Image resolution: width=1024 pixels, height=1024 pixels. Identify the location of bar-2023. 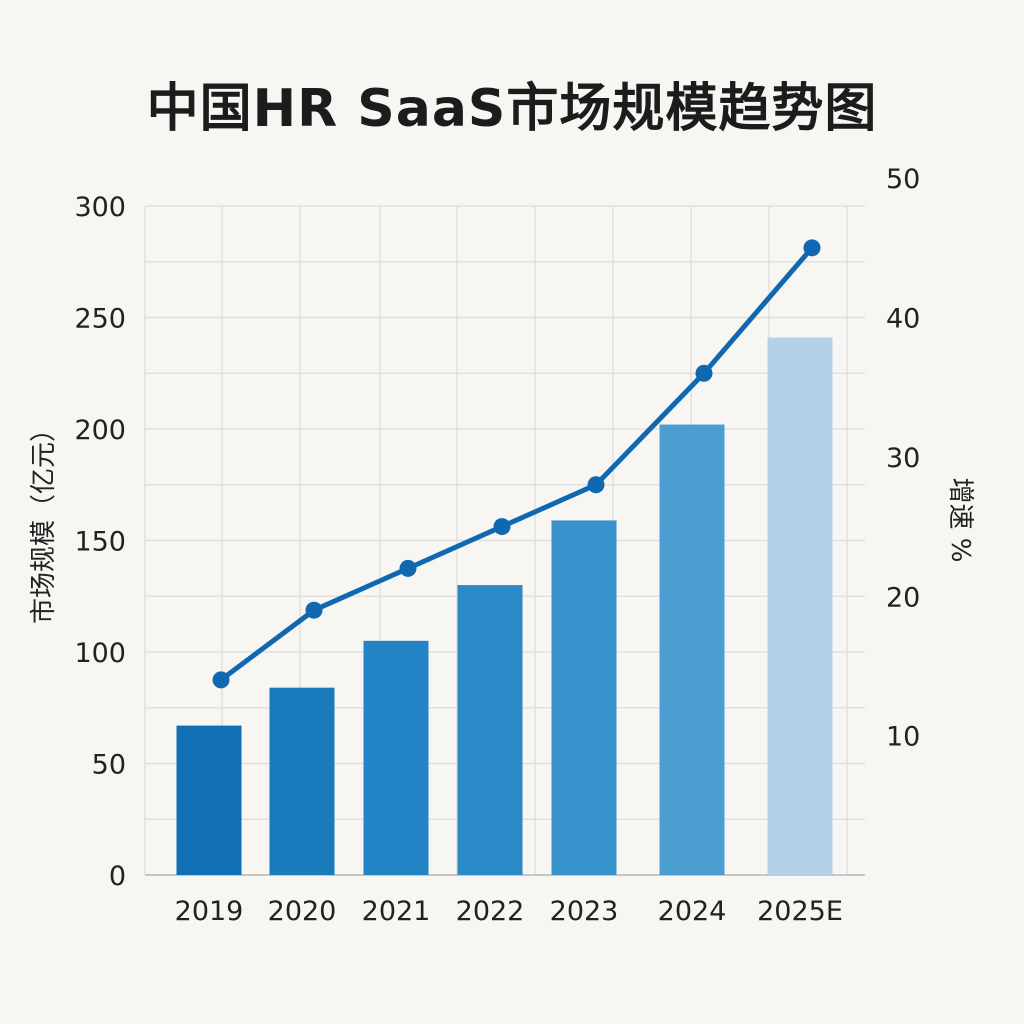
(584, 697).